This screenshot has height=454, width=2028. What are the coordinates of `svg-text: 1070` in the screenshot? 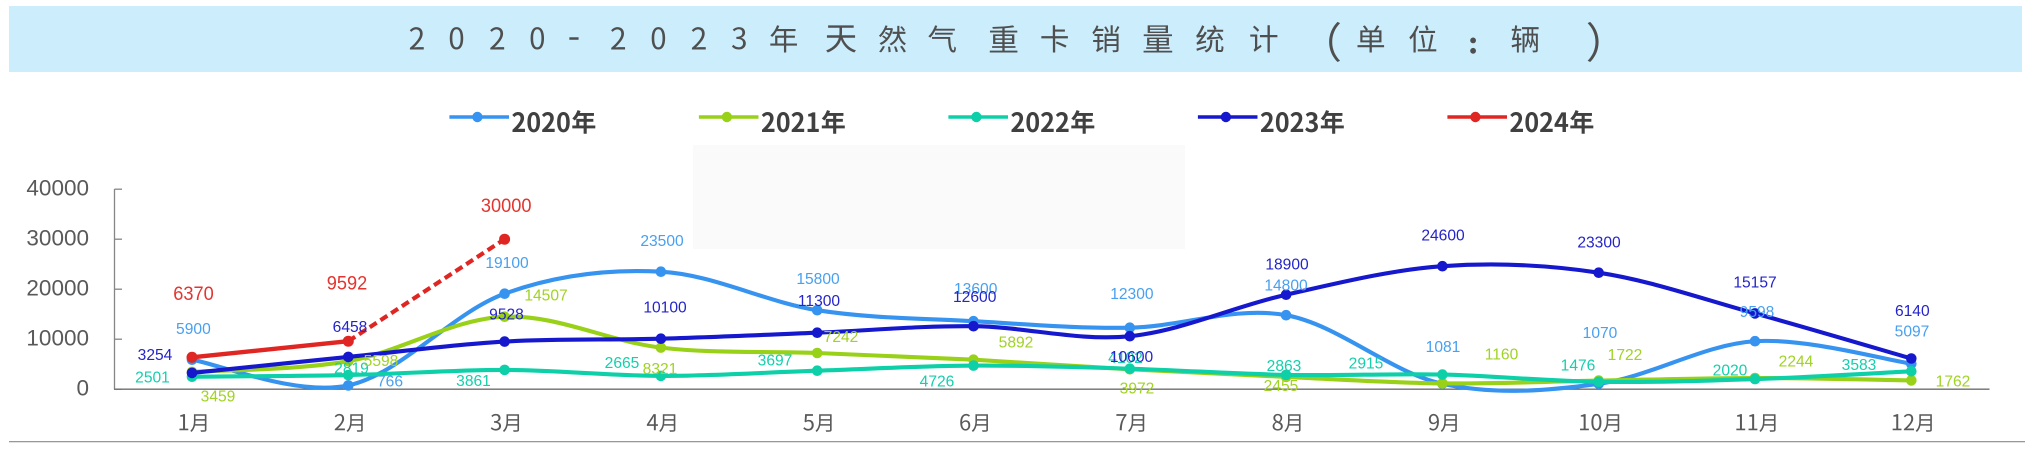 It's located at (1600, 333).